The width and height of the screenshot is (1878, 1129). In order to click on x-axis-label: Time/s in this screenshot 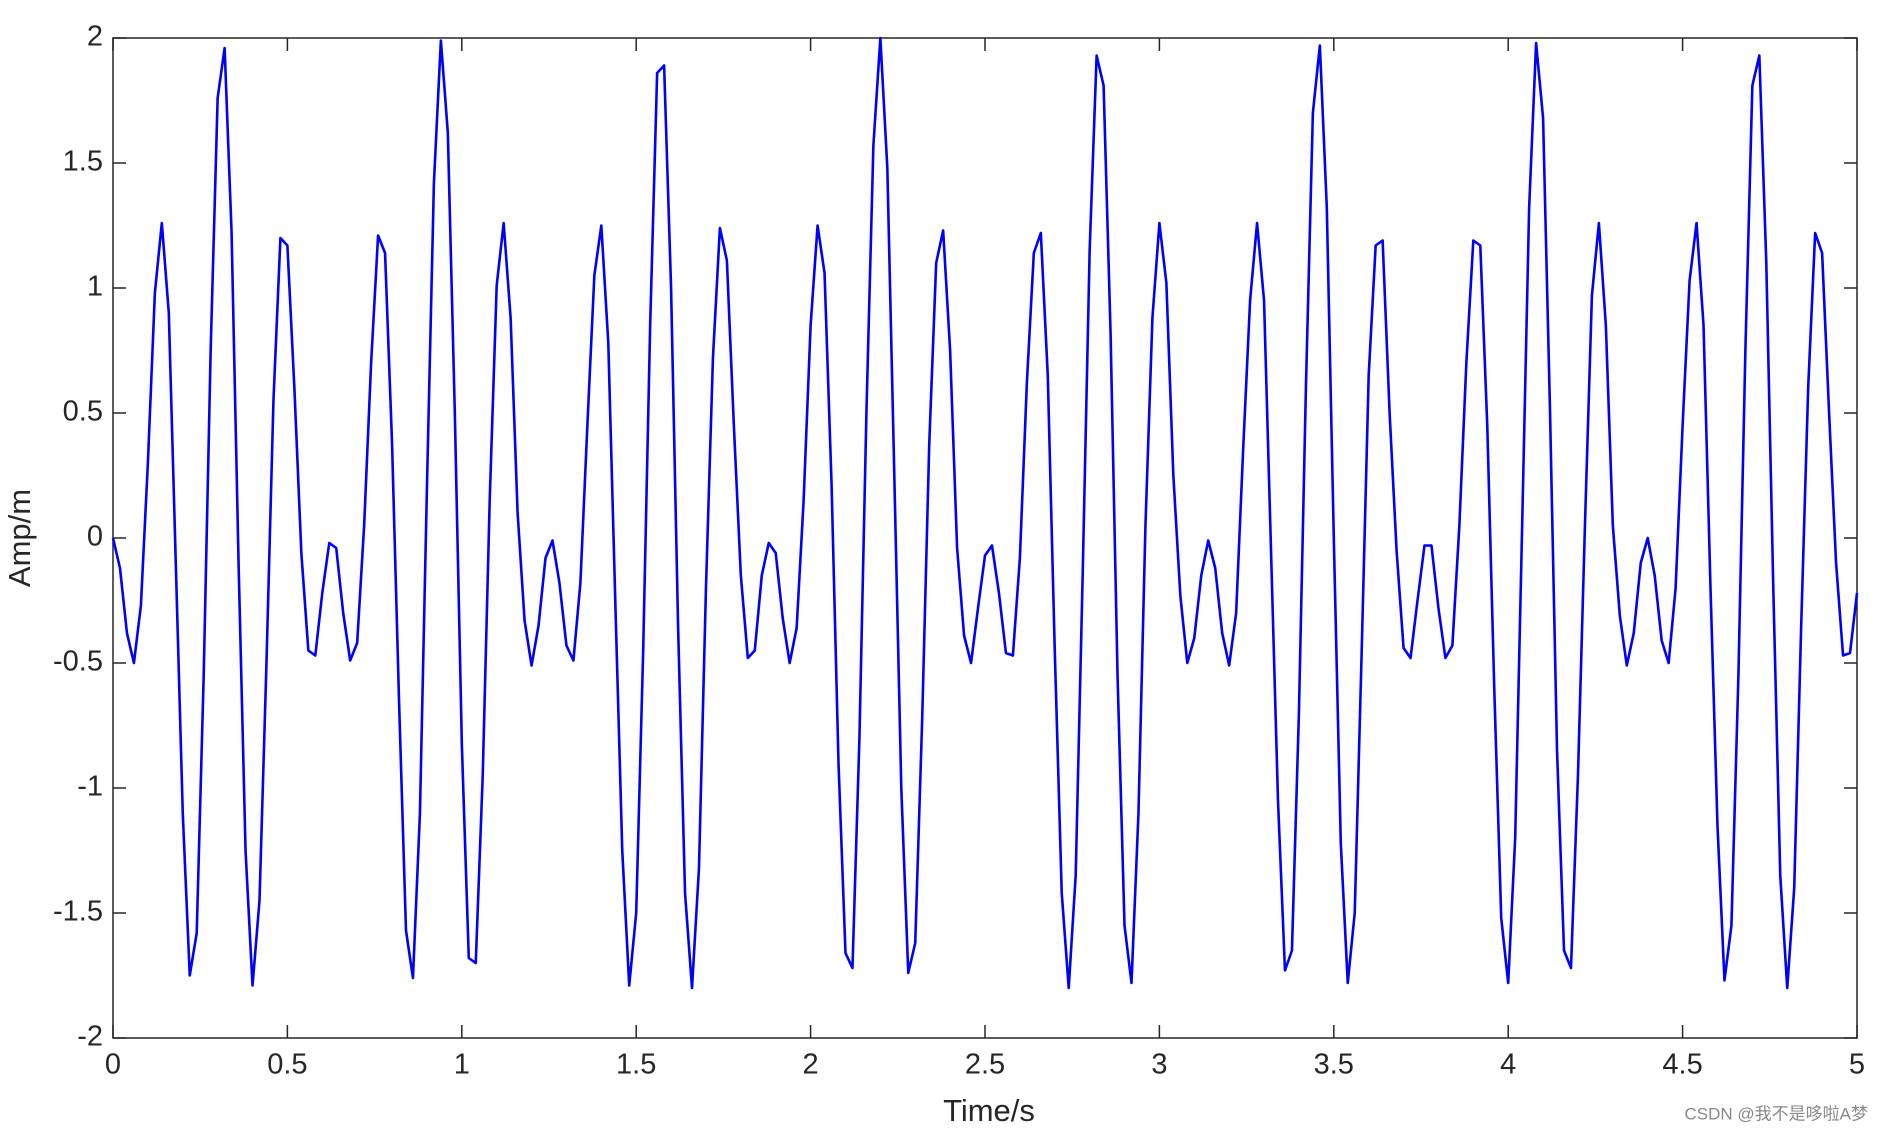, I will do `click(989, 1110)`.